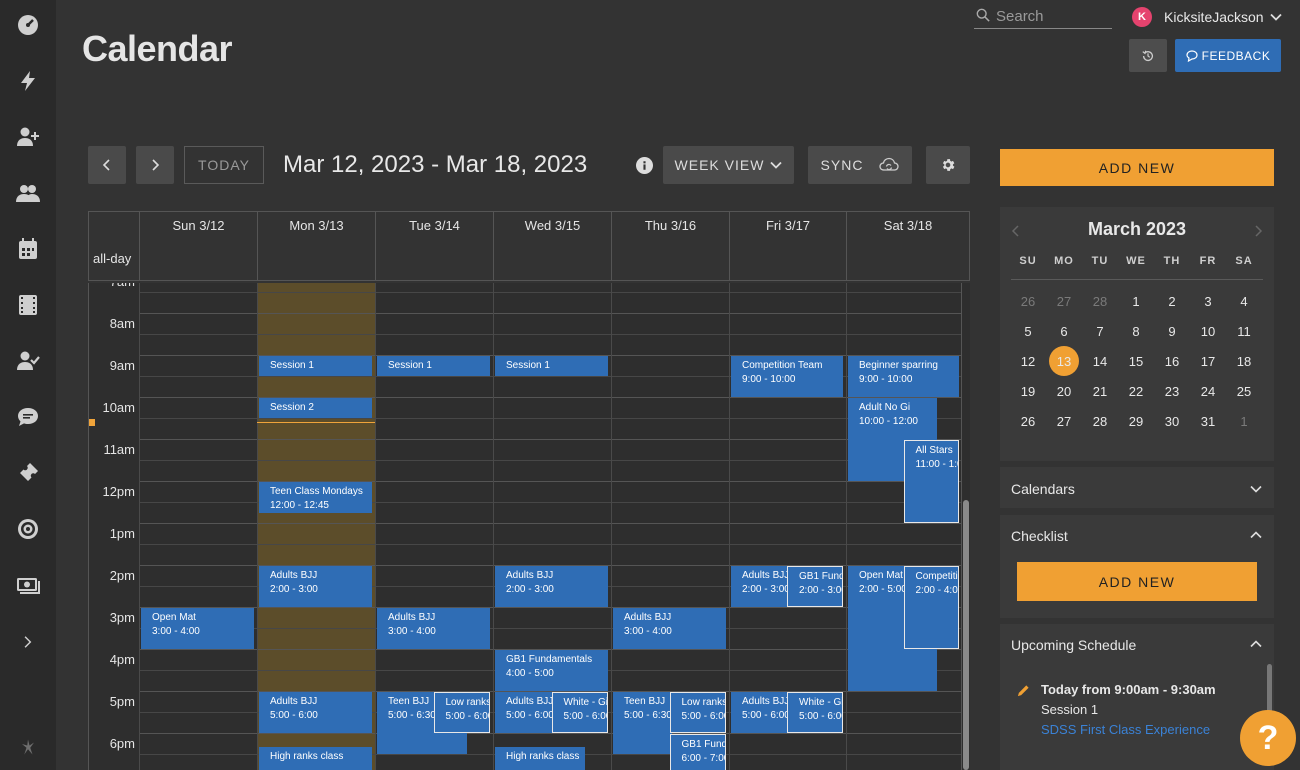 This screenshot has width=1300, height=770. What do you see at coordinates (28, 642) in the screenshot?
I see `chevron-right-icon` at bounding box center [28, 642].